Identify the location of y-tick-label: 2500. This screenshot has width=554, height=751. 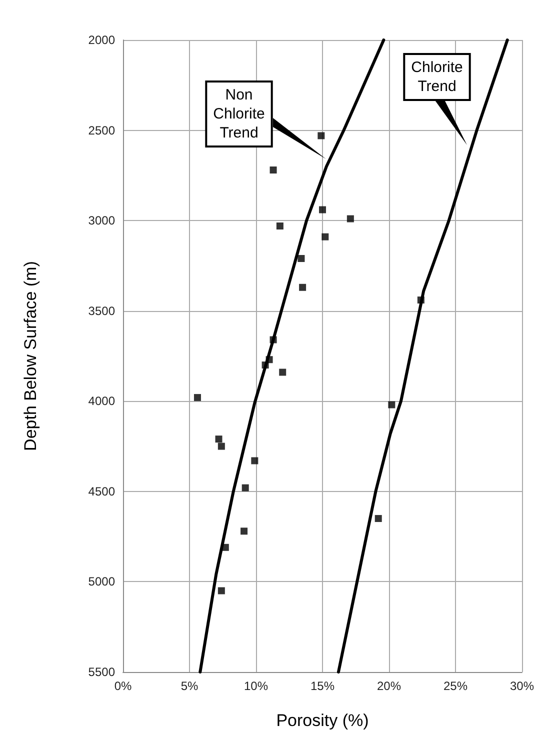
(102, 130).